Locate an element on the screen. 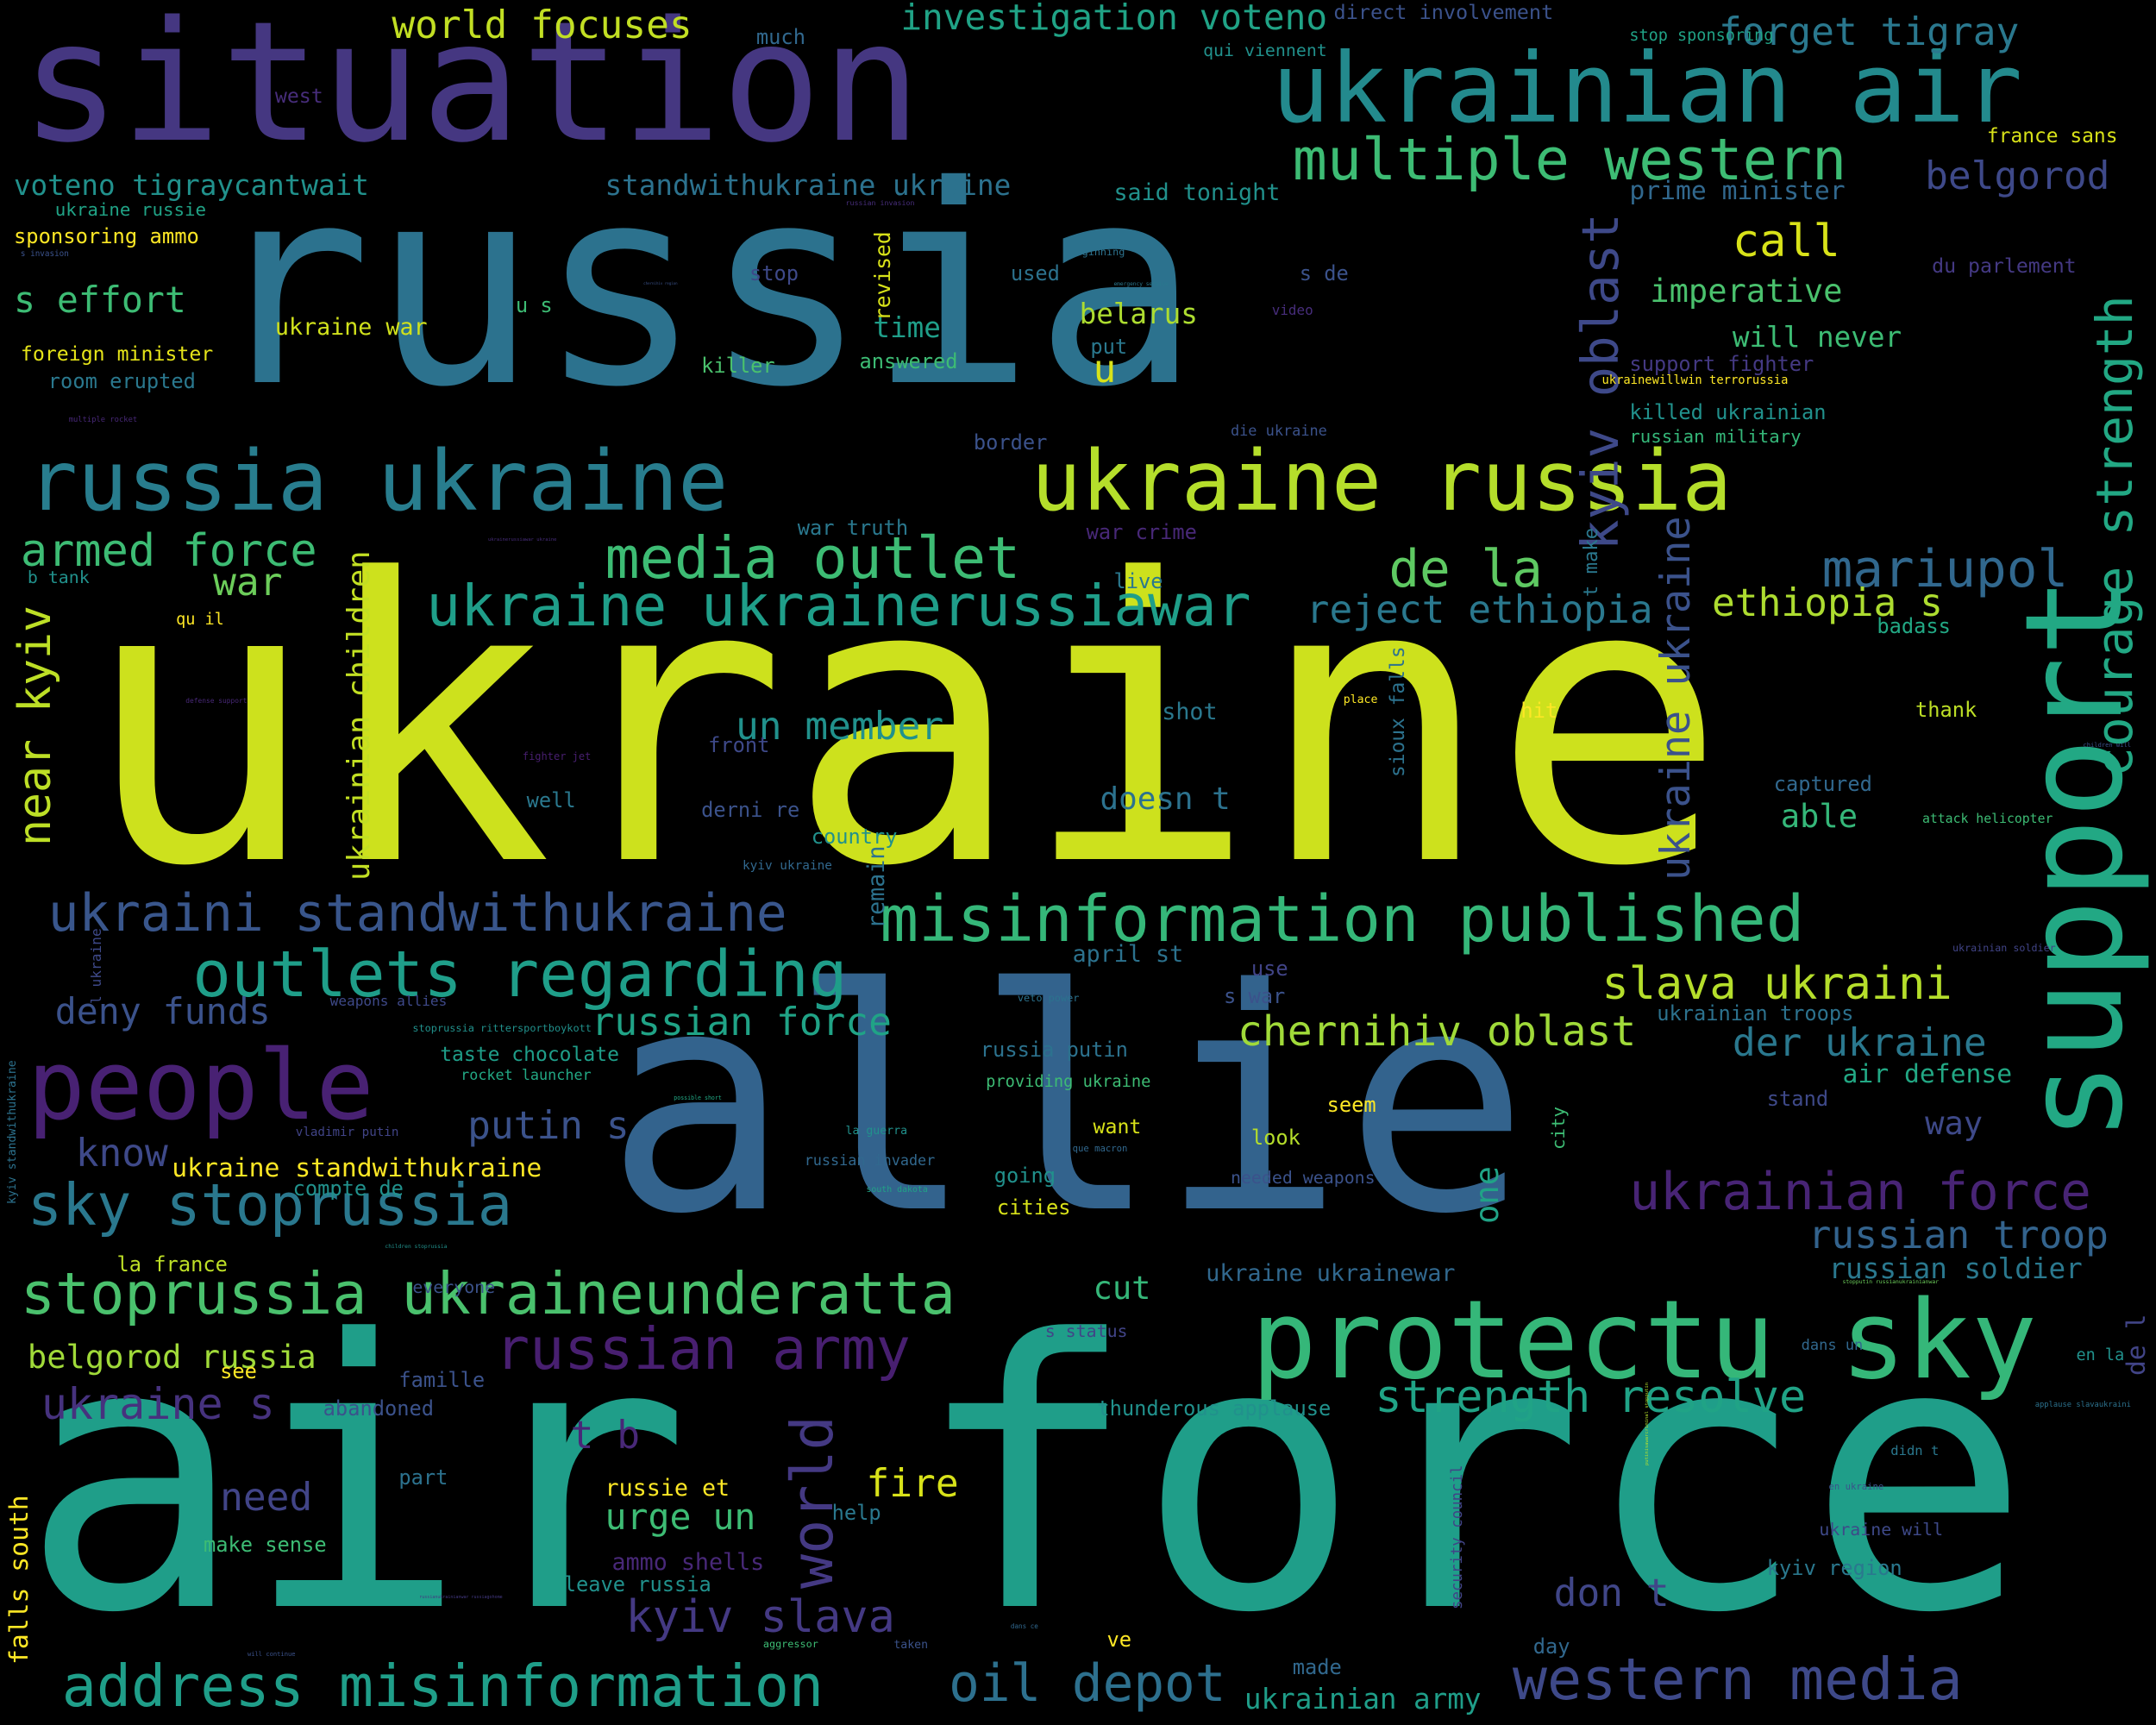  word-fighter-jet: fighter jet is located at coordinates (557, 756).